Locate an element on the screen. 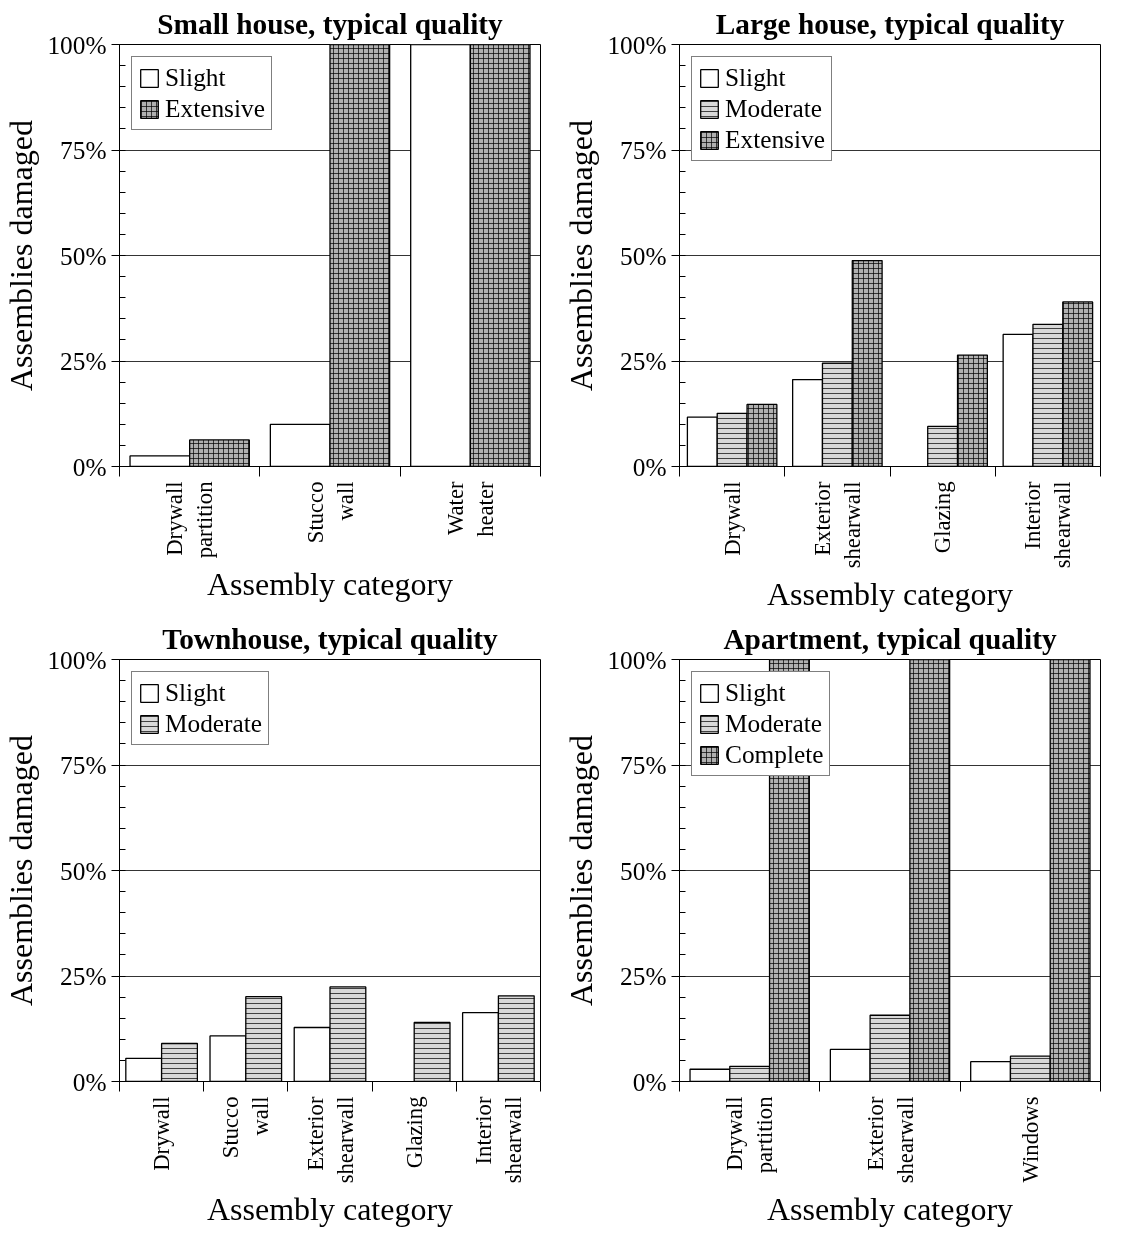  x-tick-label: Windows is located at coordinates (1030, 1139).